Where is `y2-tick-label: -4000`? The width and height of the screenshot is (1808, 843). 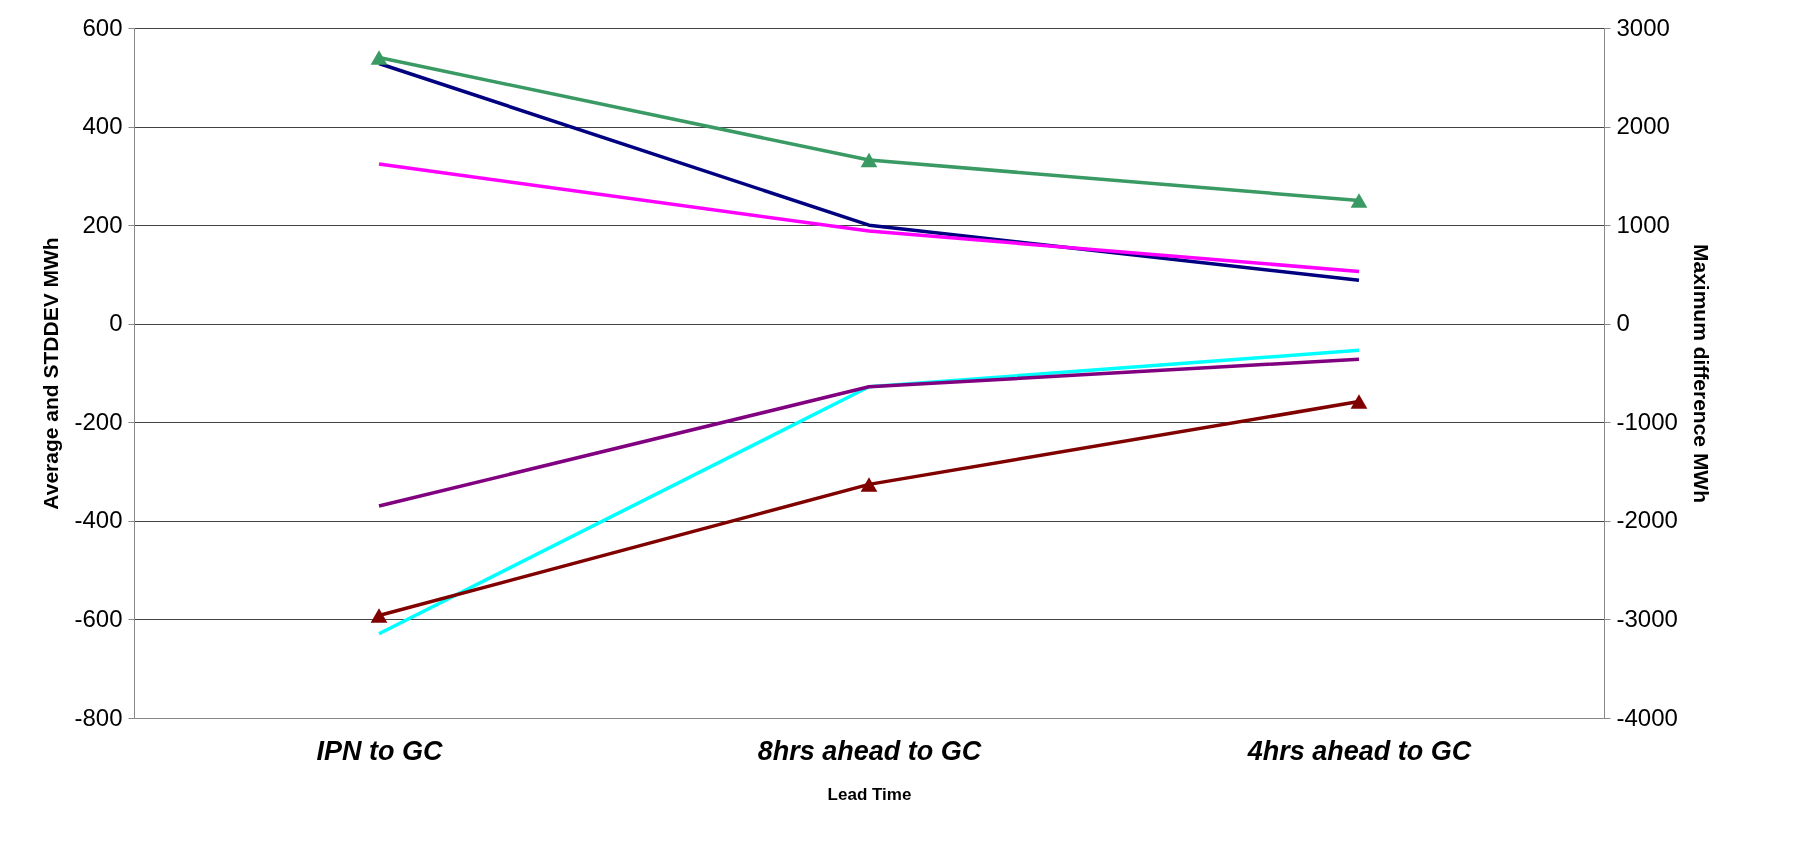
y2-tick-label: -4000 is located at coordinates (1647, 717).